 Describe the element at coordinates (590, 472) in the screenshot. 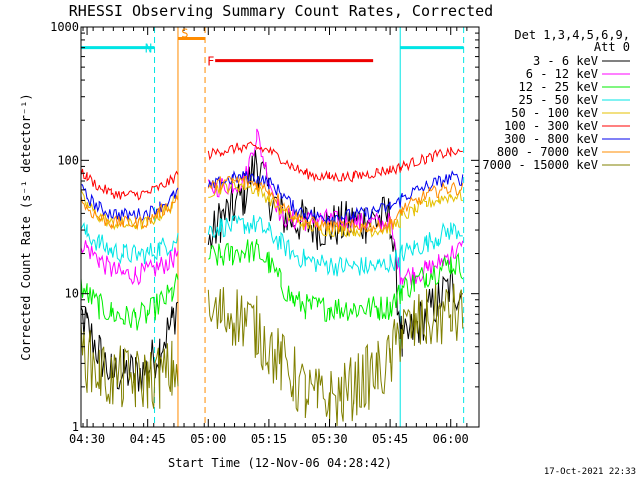

I see `timestamp: 17-Oct-2021 22:33` at that location.